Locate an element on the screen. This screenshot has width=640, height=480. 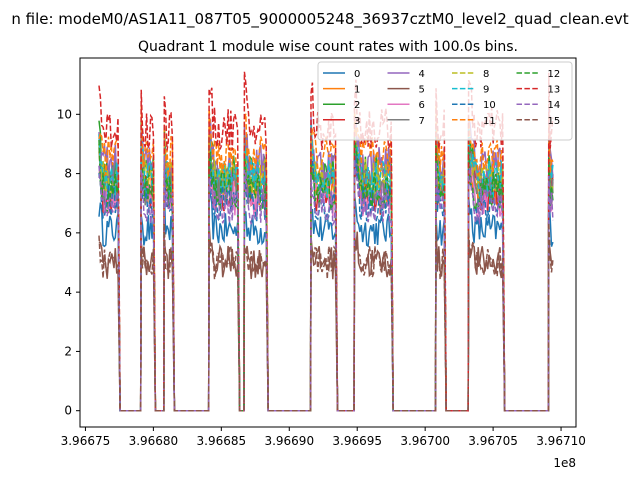
x-tick-label: 3.96690 is located at coordinates (289, 441).